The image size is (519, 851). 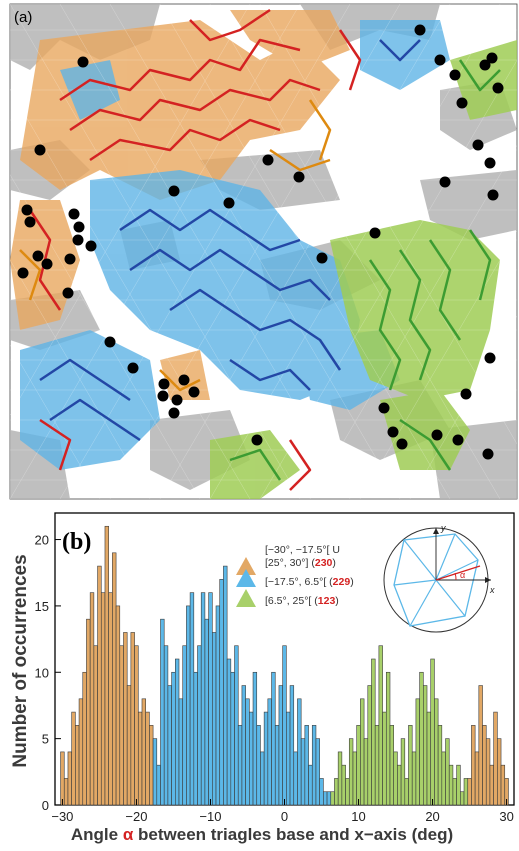 I want to click on inset-x-arrow, so click(x=488, y=580).